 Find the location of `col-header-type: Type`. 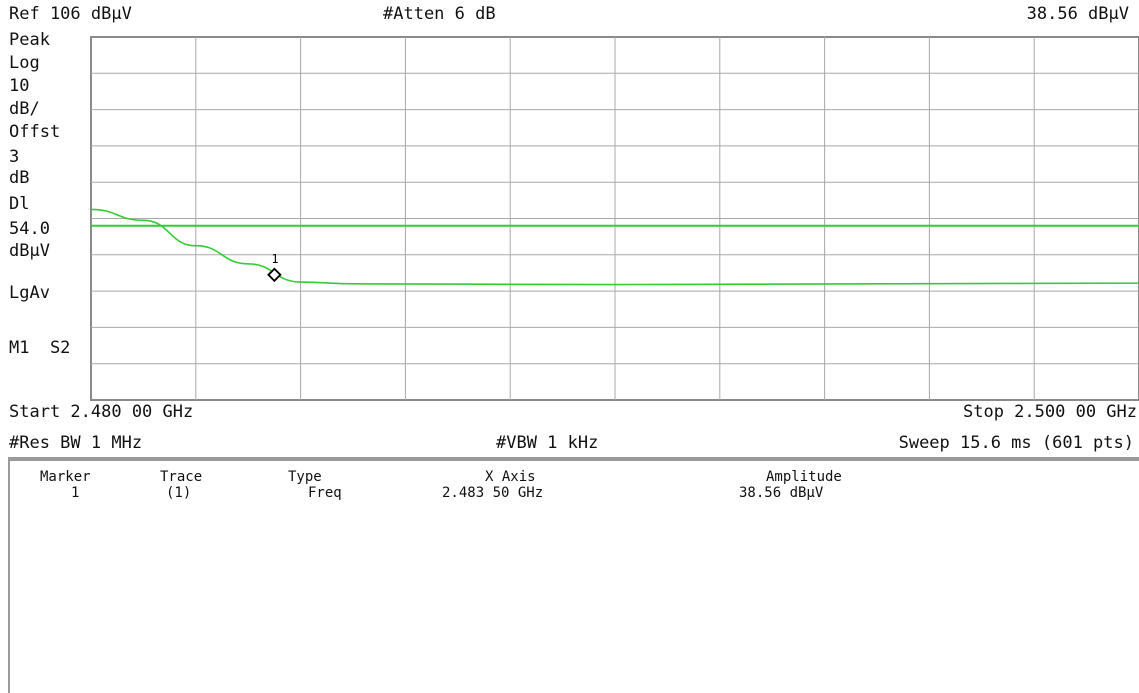

col-header-type: Type is located at coordinates (305, 477).